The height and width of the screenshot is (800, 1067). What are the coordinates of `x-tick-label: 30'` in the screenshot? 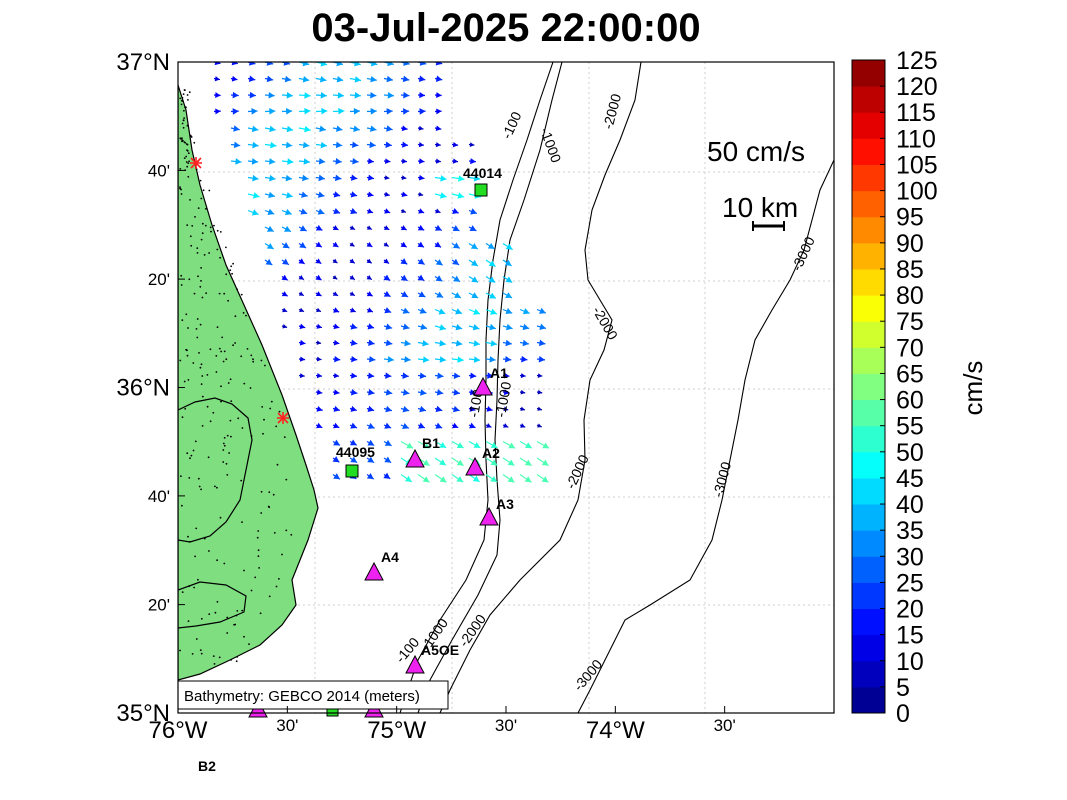 It's located at (287, 725).